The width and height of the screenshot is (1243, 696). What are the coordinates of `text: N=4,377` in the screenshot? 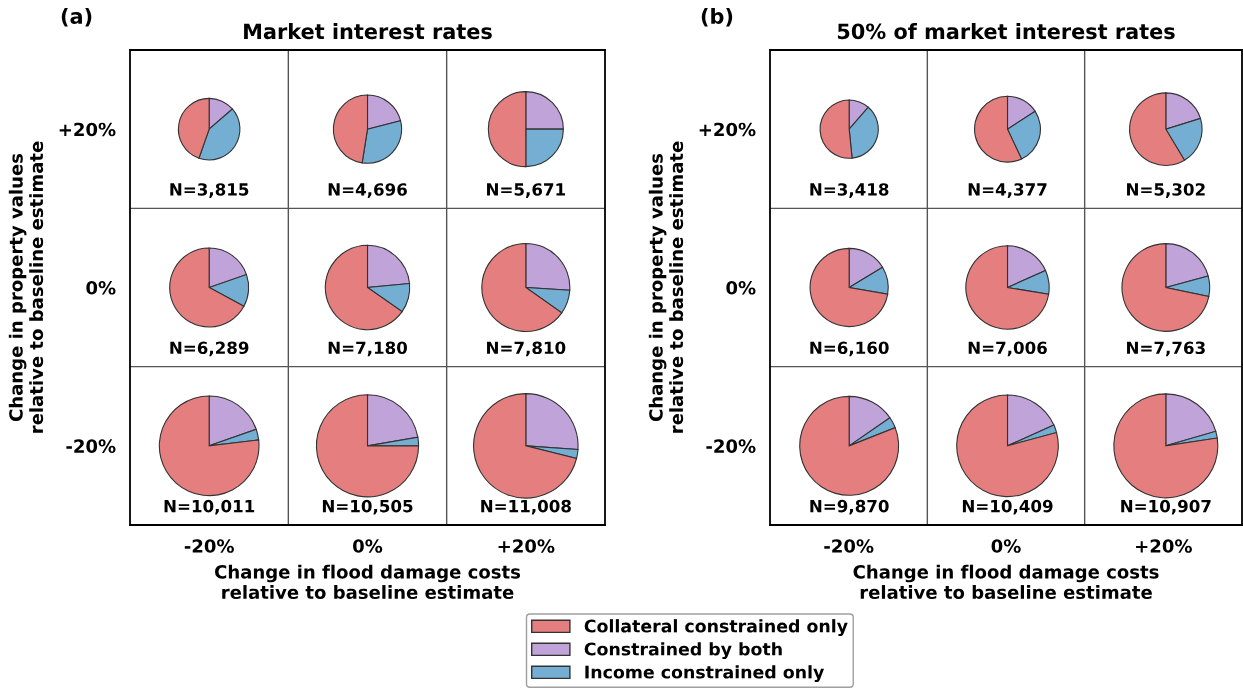 It's located at (1007, 190).